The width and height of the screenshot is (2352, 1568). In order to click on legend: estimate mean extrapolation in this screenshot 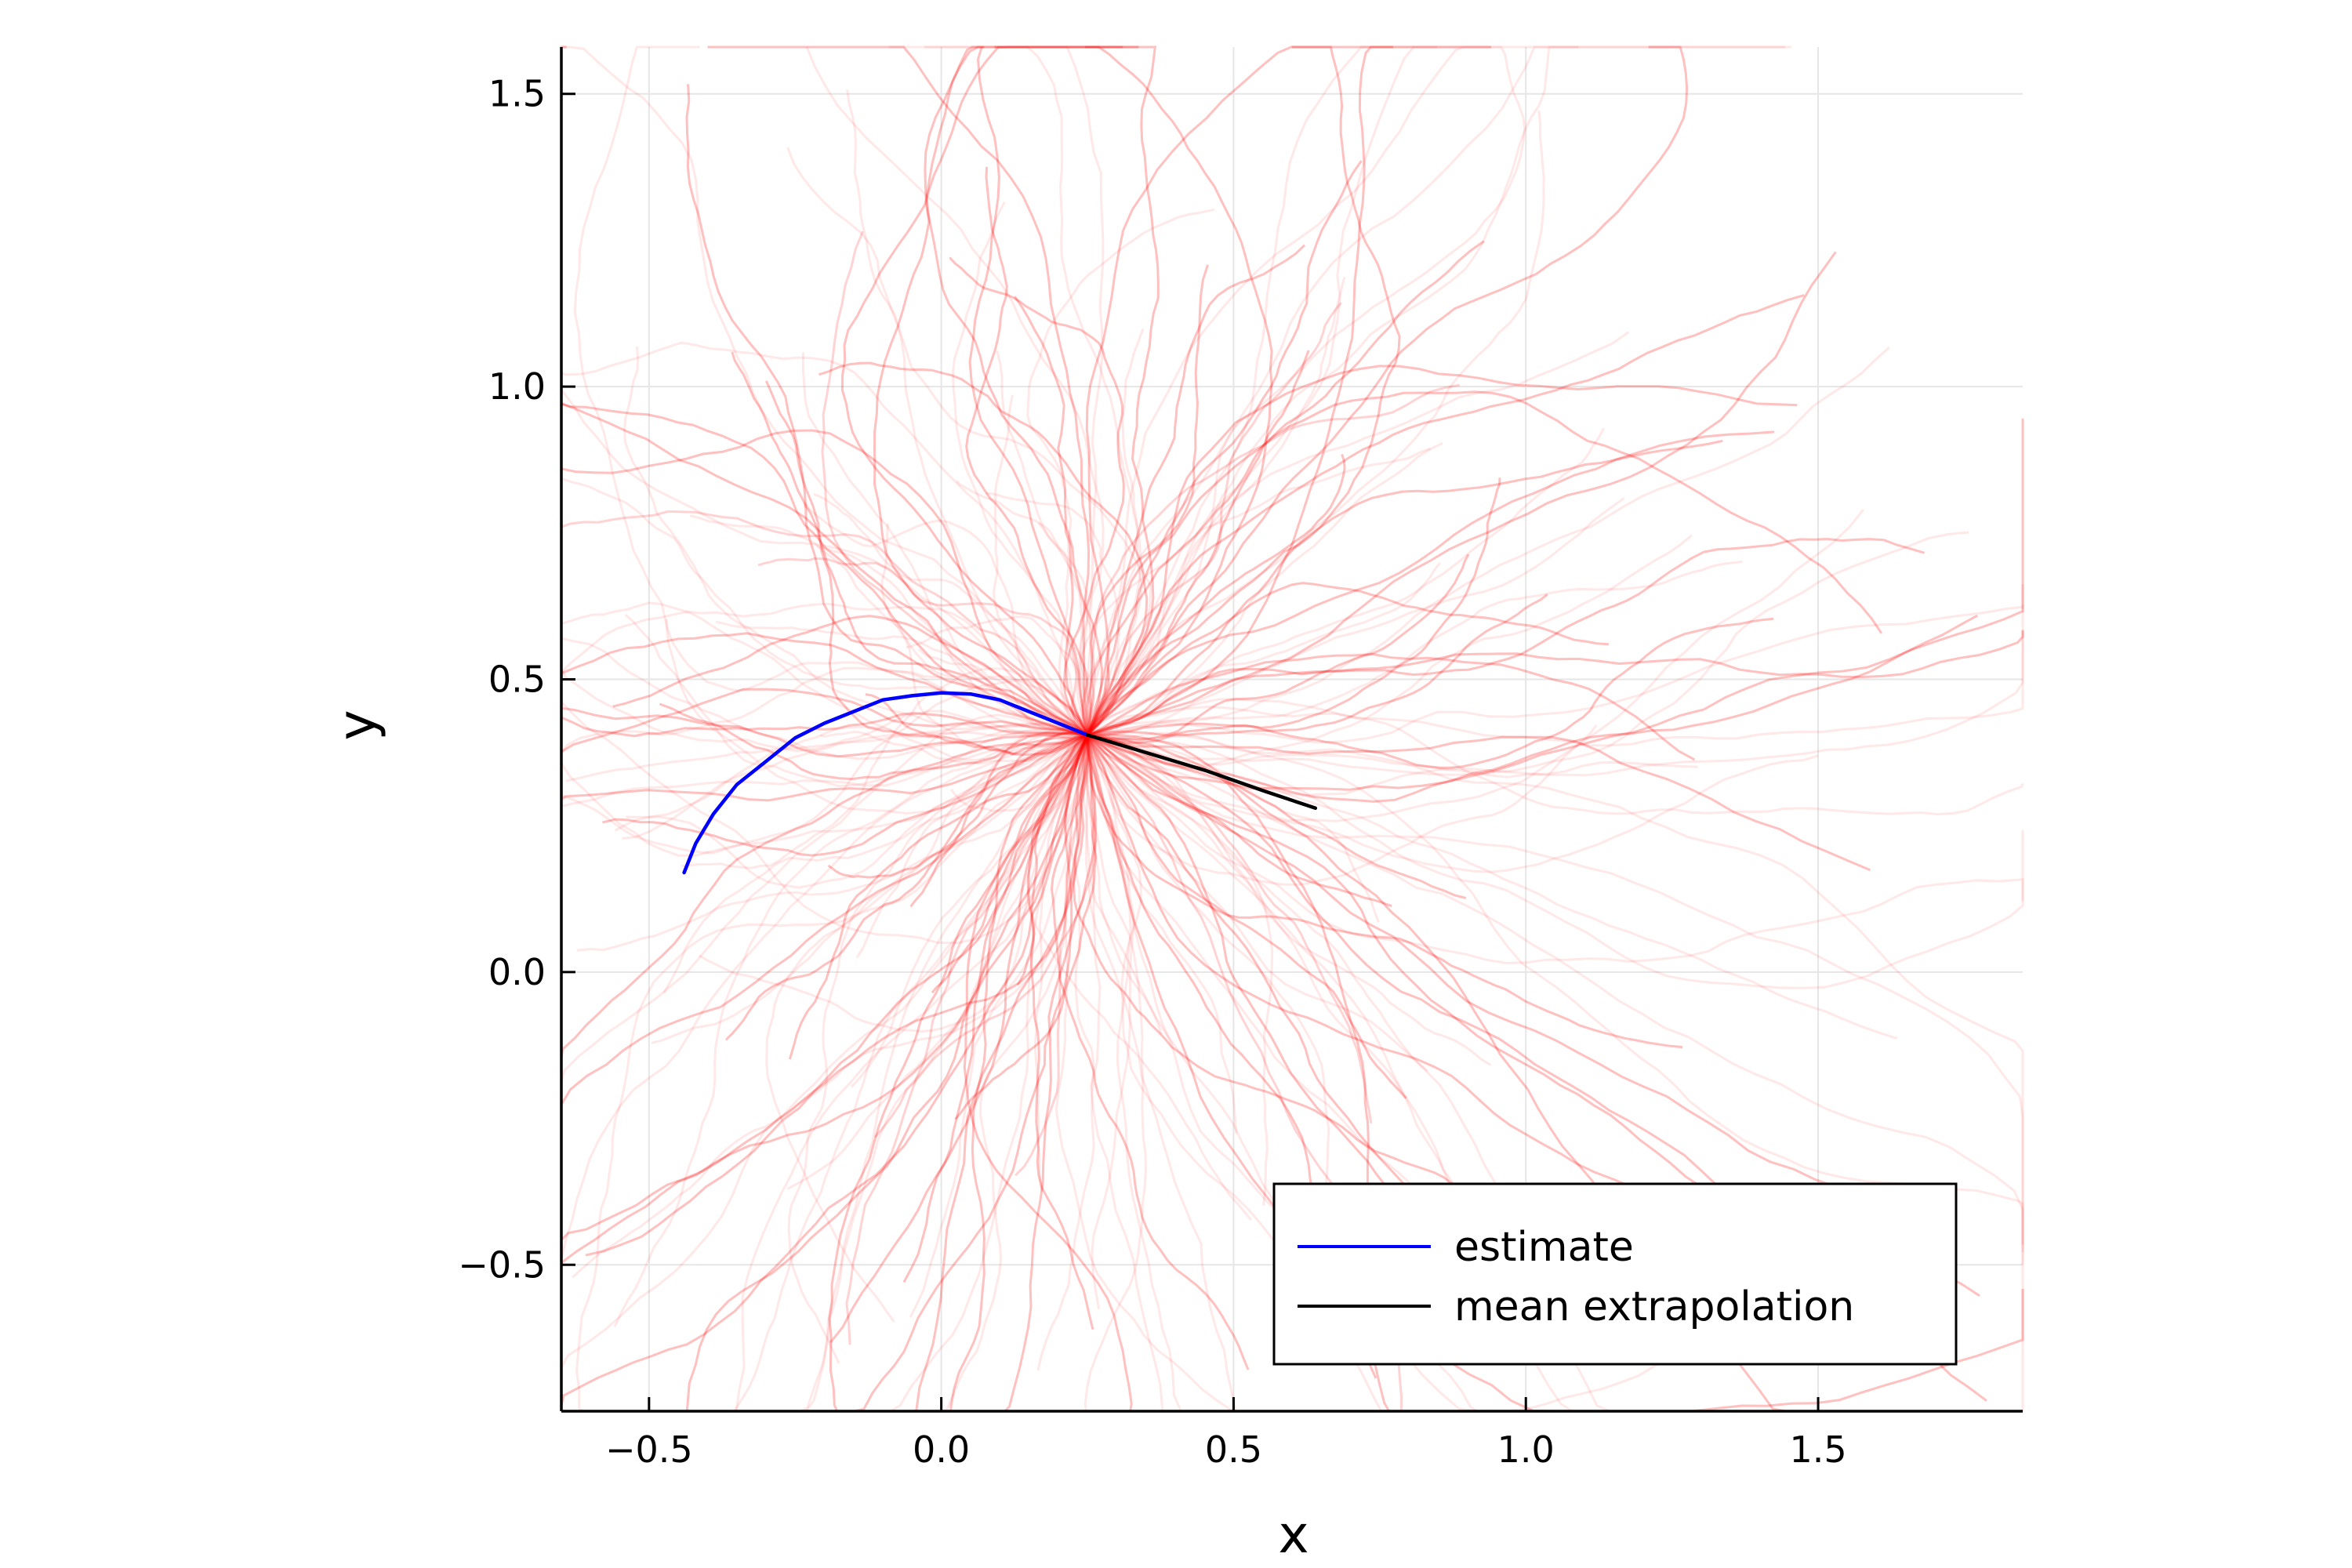, I will do `click(1615, 1274)`.